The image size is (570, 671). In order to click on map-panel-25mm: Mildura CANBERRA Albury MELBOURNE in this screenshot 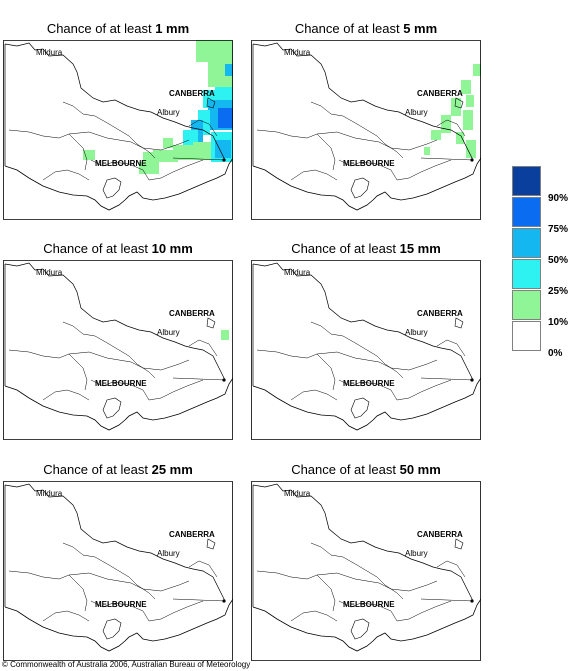, I will do `click(118, 571)`.